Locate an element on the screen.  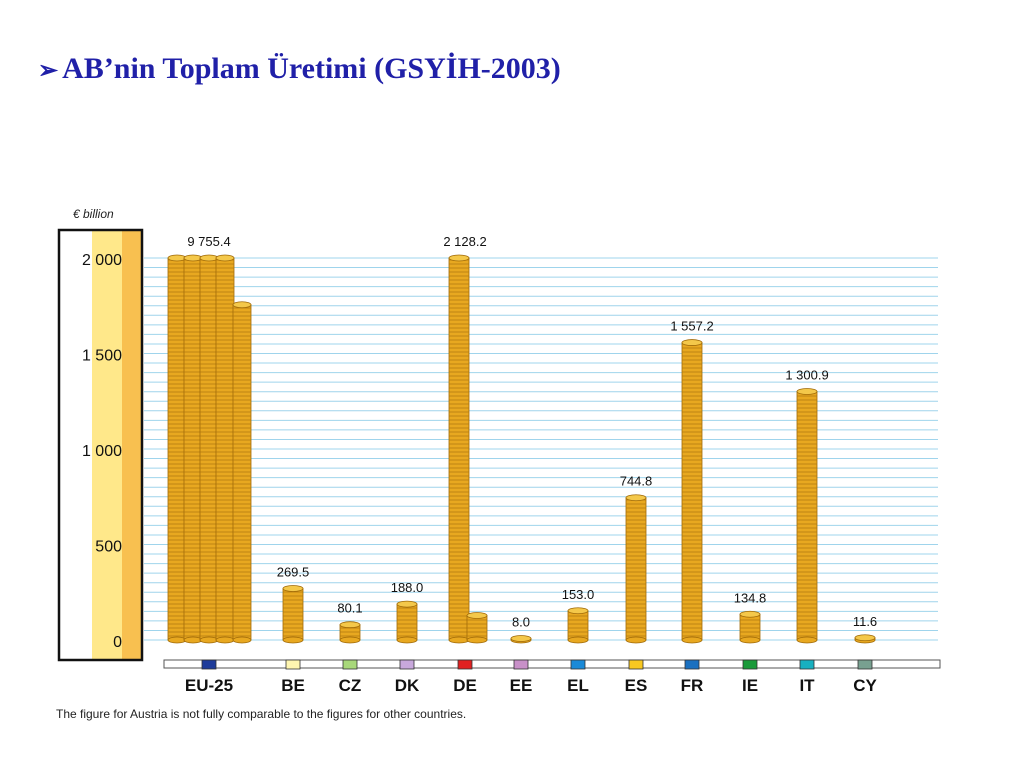
bar-de is located at coordinates (459, 449).